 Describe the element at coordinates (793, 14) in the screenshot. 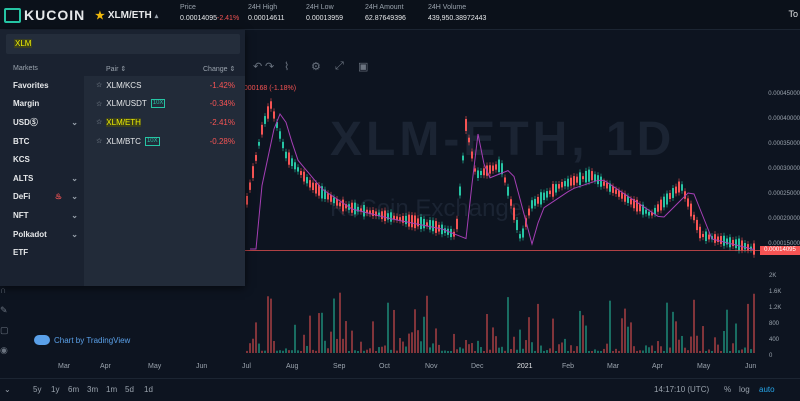

I see `trade-link: To` at that location.